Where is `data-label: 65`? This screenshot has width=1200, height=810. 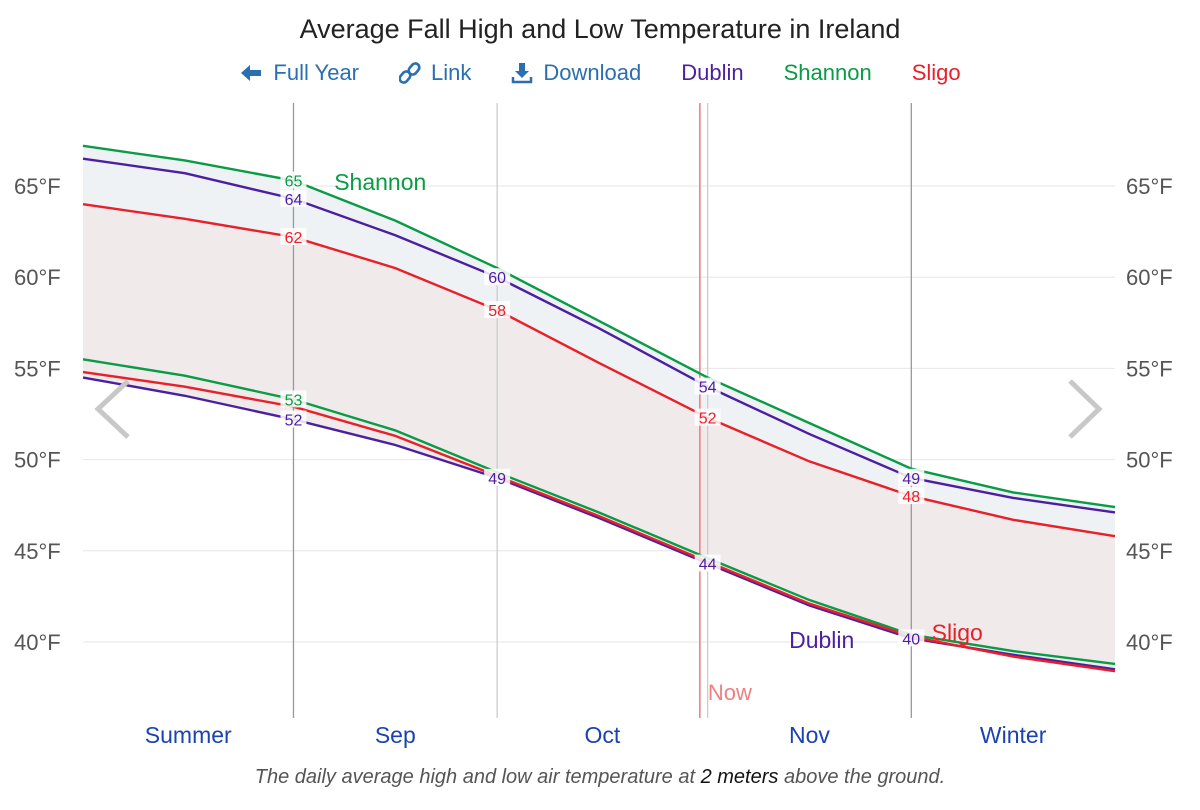
data-label: 65 is located at coordinates (294, 182).